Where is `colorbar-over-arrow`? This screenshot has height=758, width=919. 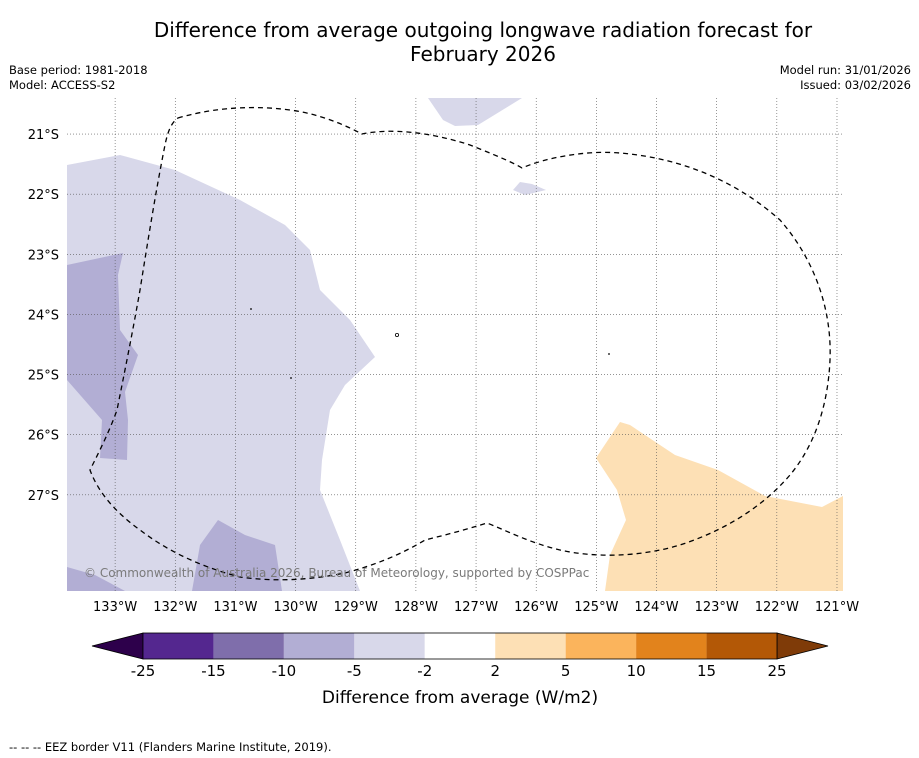 colorbar-over-arrow is located at coordinates (802, 646).